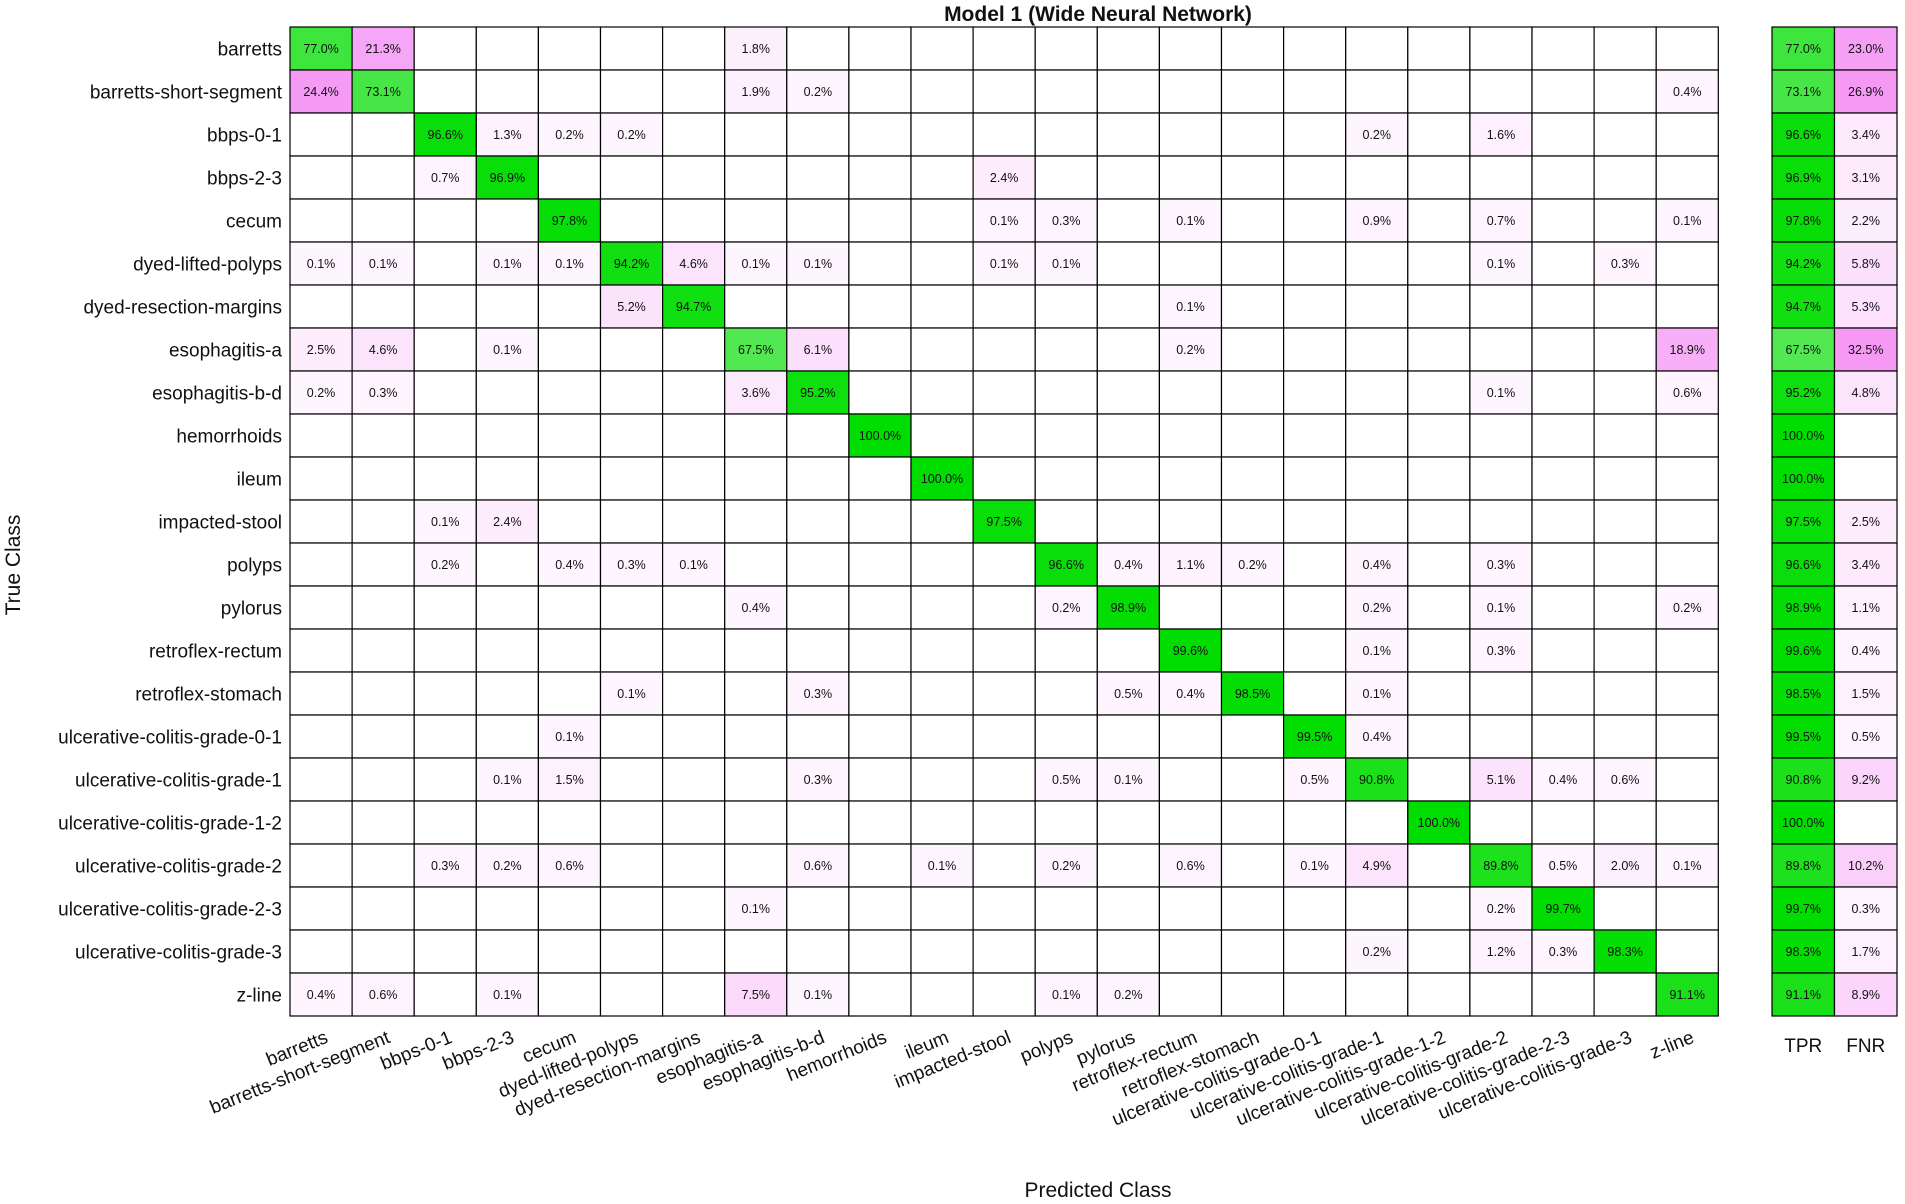 The height and width of the screenshot is (1204, 1905). Describe the element at coordinates (569, 221) in the screenshot. I see `matrix-cell-value: 97.8%` at that location.